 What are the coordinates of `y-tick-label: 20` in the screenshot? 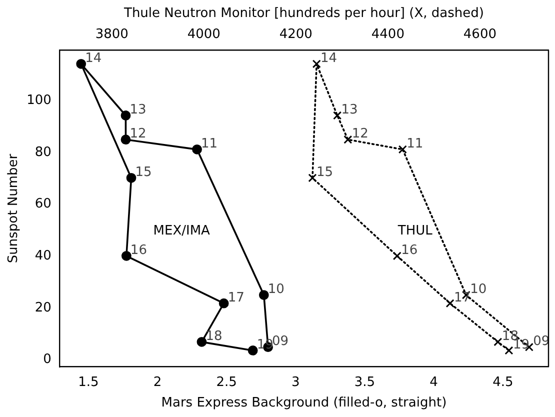 It's located at (43, 308).